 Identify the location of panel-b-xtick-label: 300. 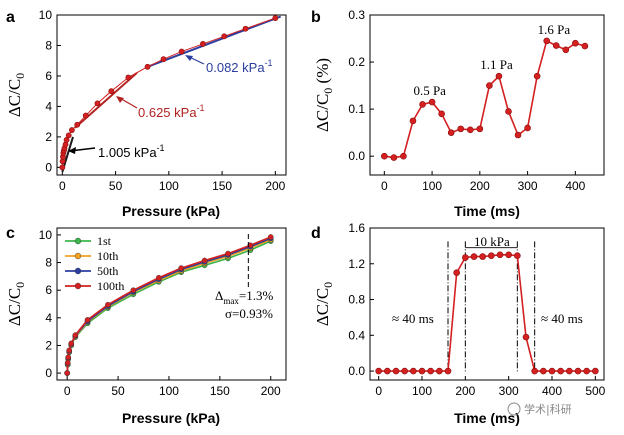
(528, 186).